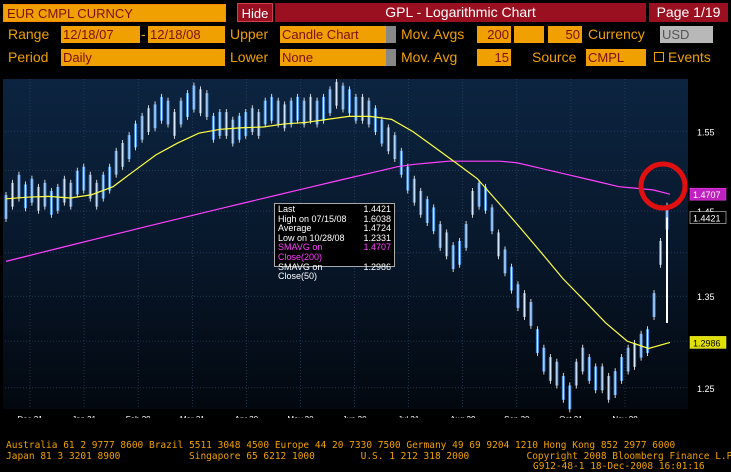  Describe the element at coordinates (300, 252) in the screenshot. I see `legend-label: SMAVG on Close(200)` at that location.